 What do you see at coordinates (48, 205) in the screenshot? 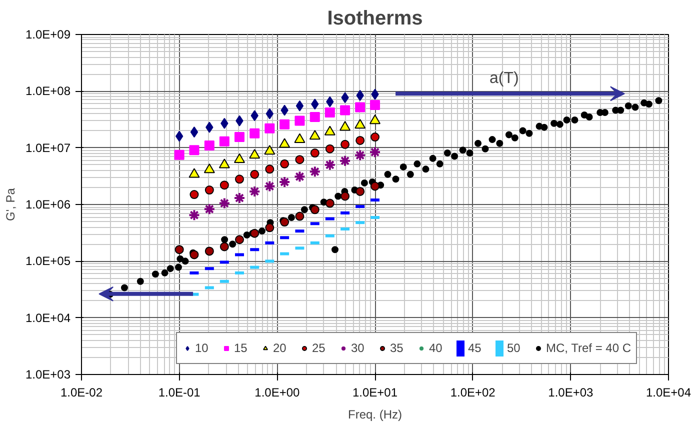
I see `y-tick-label: 1.0E+06` at bounding box center [48, 205].